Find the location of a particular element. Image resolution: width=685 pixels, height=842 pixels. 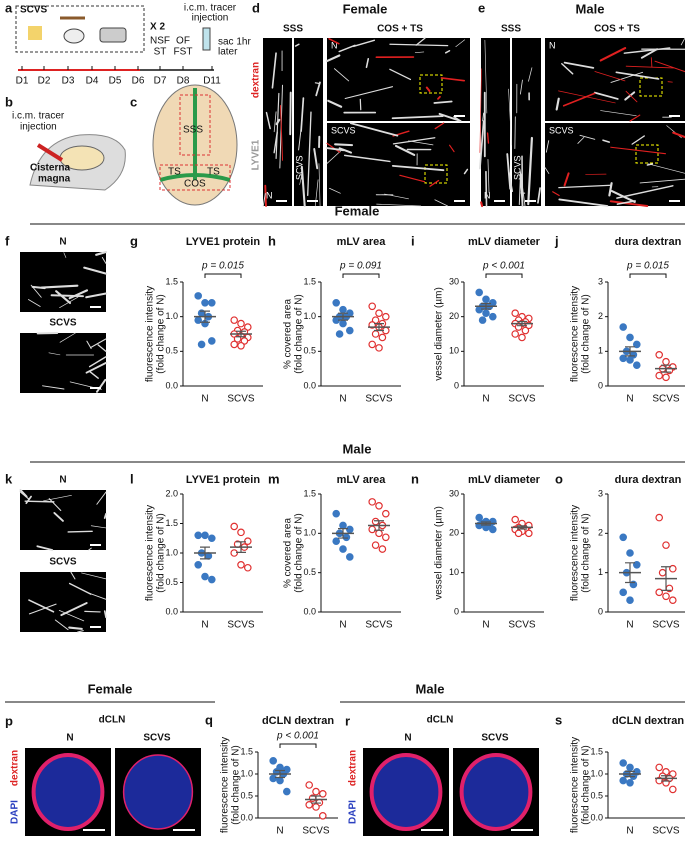

panel-label: a is located at coordinates (9, 7).